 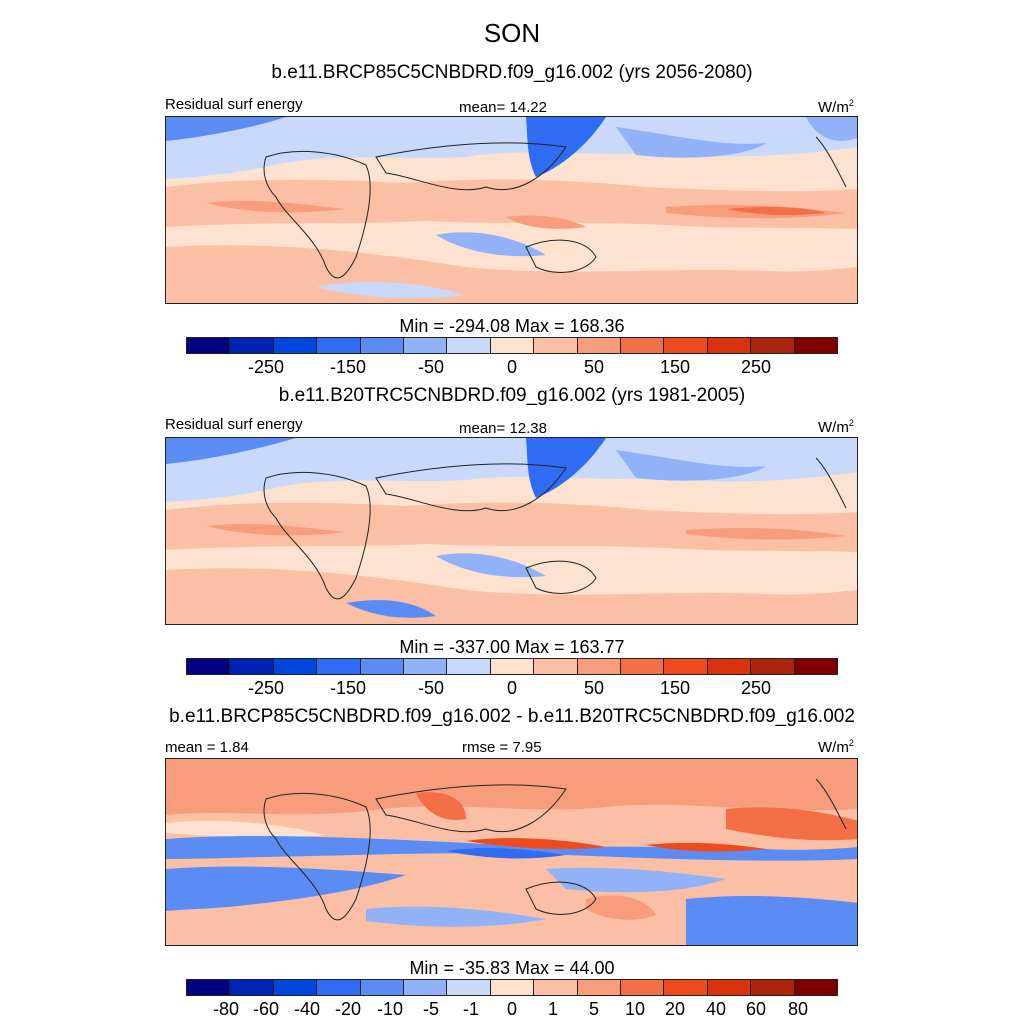 What do you see at coordinates (307, 1009) in the screenshot?
I see `colorbar-tick: -40` at bounding box center [307, 1009].